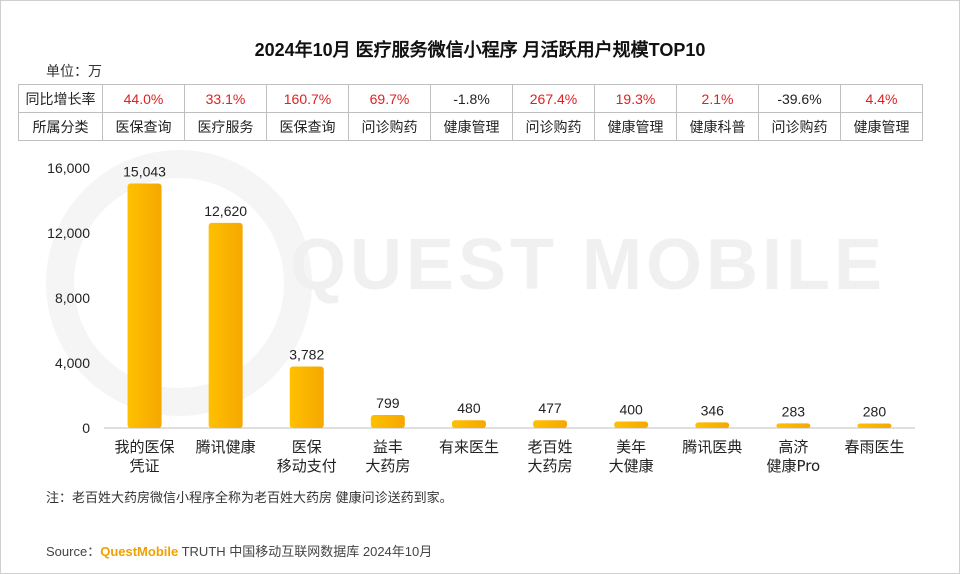  What do you see at coordinates (794, 411) in the screenshot?
I see `bar-value-label: 283` at bounding box center [794, 411].